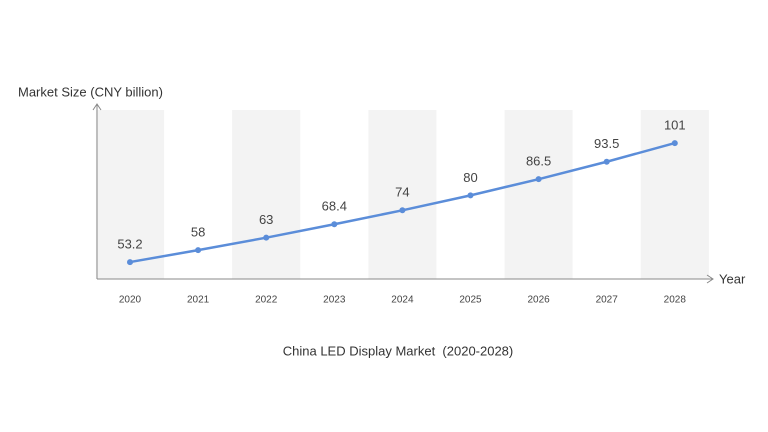 The width and height of the screenshot is (768, 432). Describe the element at coordinates (129, 244) in the screenshot. I see `data-label: 53.2` at that location.